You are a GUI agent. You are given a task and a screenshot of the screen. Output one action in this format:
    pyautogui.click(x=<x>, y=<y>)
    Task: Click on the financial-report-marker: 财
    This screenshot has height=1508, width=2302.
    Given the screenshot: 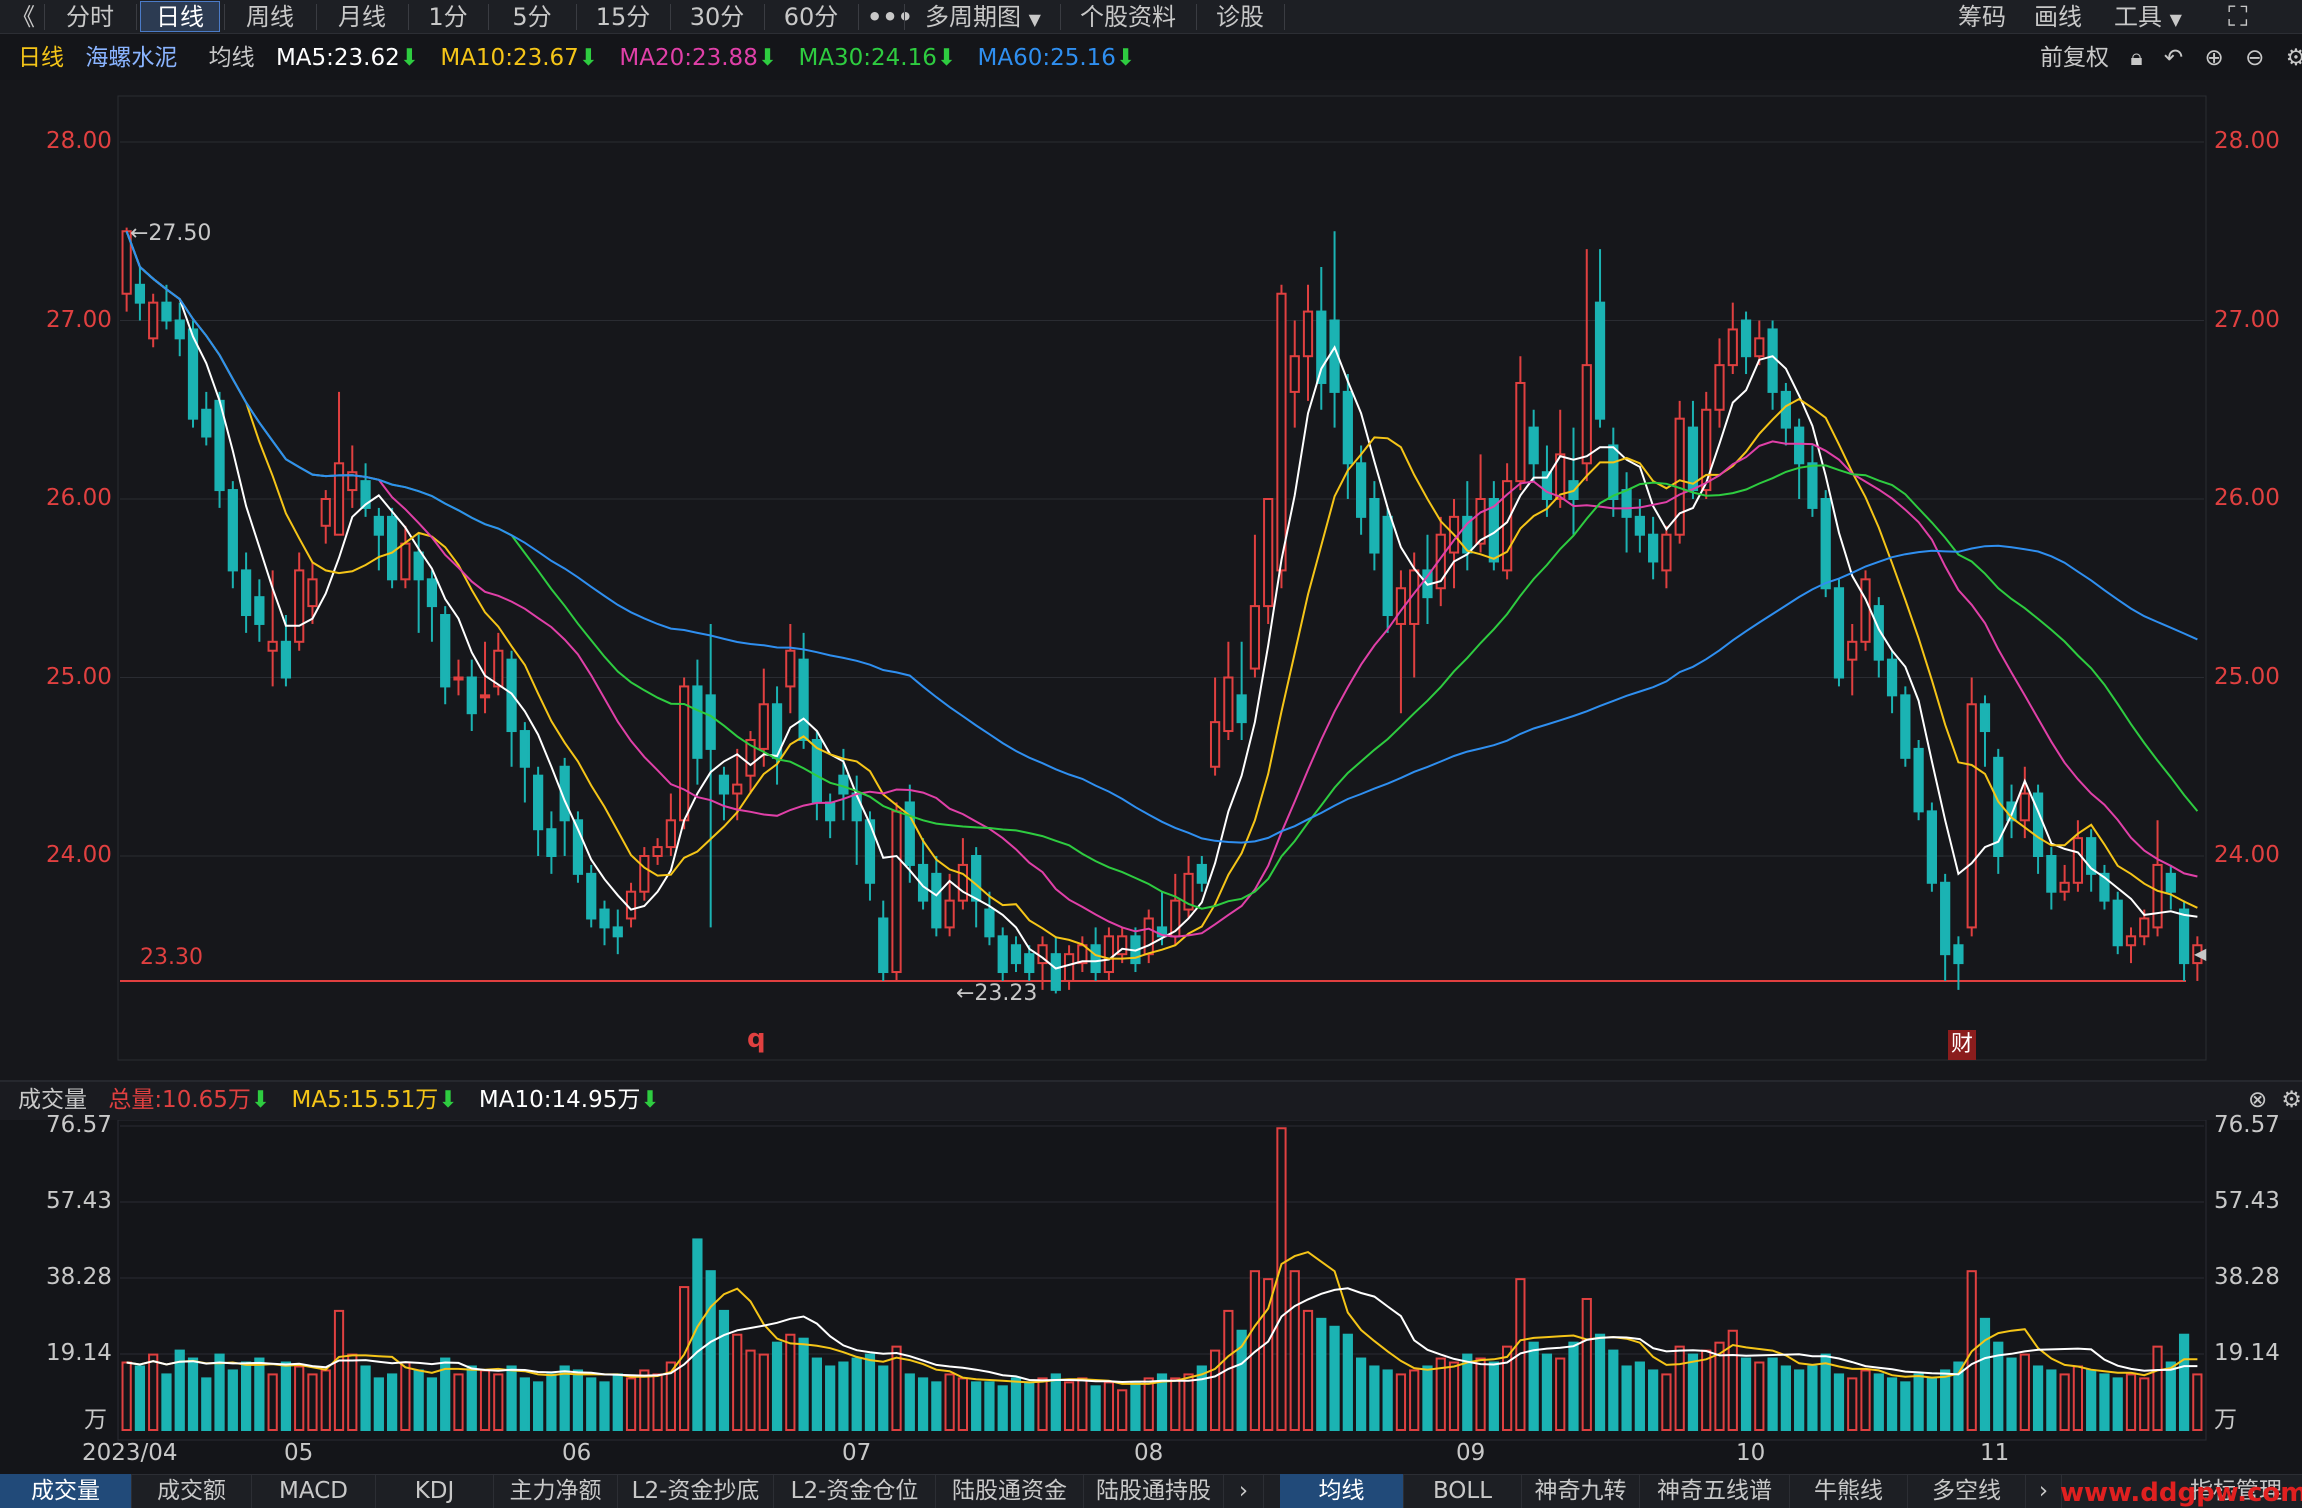 What is the action you would take?
    pyautogui.click(x=1962, y=1045)
    